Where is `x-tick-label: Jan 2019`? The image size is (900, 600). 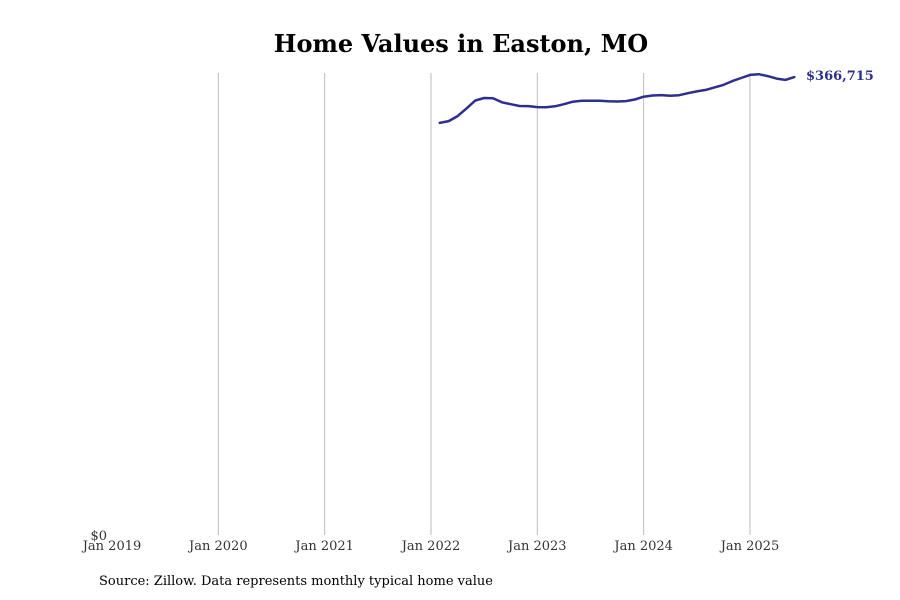 x-tick-label: Jan 2019 is located at coordinates (111, 546).